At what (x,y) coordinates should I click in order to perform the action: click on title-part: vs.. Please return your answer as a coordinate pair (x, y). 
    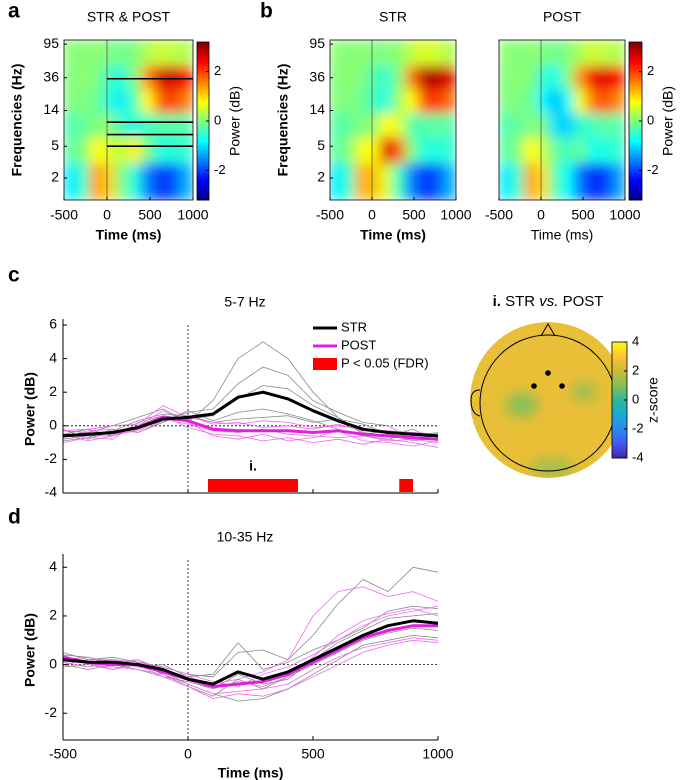
    Looking at the image, I should click on (548, 301).